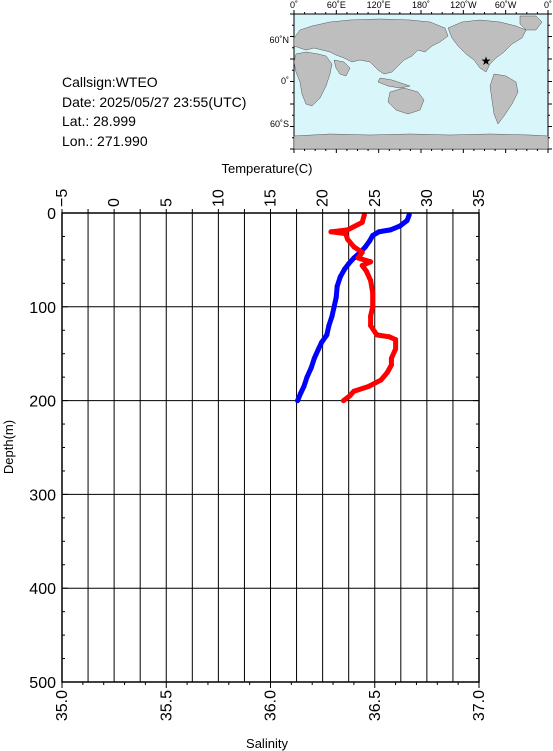 The width and height of the screenshot is (553, 751). Describe the element at coordinates (313, 79) in the screenshot. I see `land-africa` at that location.